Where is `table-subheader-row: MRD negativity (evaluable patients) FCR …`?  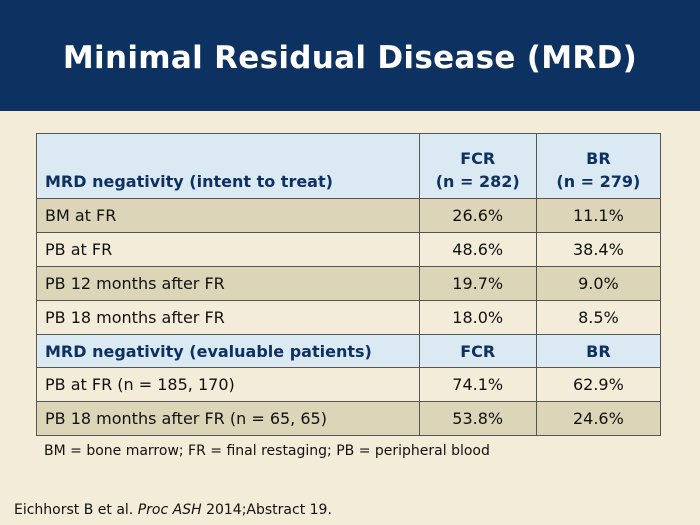 table-subheader-row: MRD negativity (evaluable patients) FCR … is located at coordinates (349, 351).